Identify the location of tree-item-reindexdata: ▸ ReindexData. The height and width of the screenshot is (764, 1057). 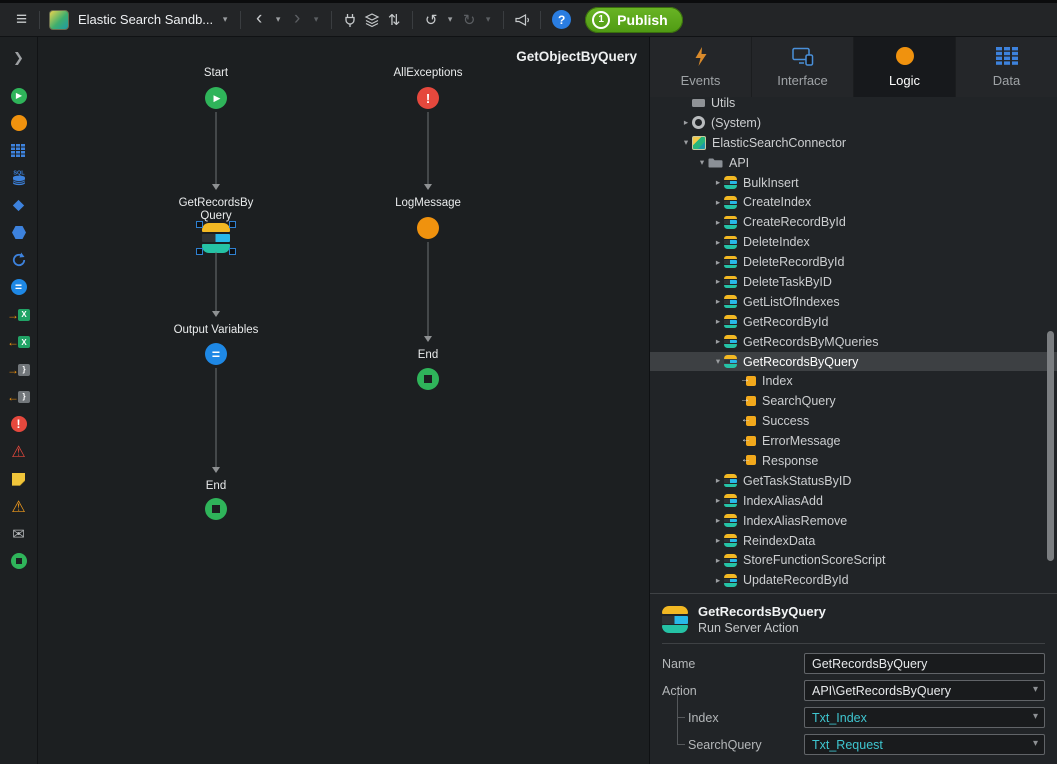
(853, 541).